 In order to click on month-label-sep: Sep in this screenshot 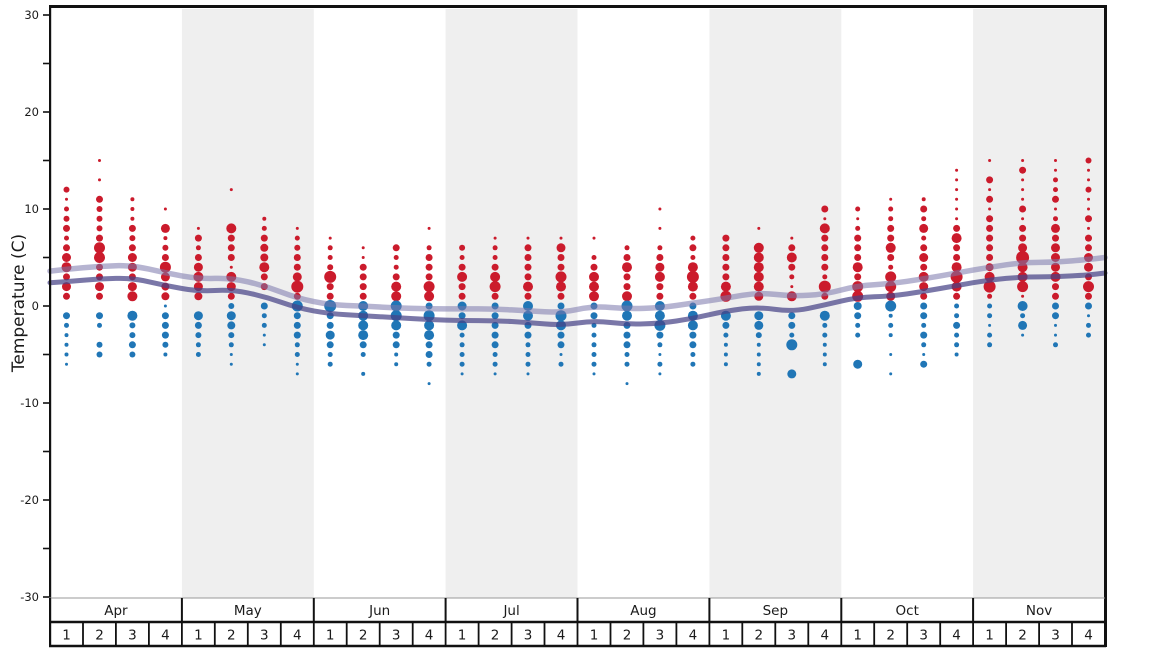, I will do `click(775, 611)`.